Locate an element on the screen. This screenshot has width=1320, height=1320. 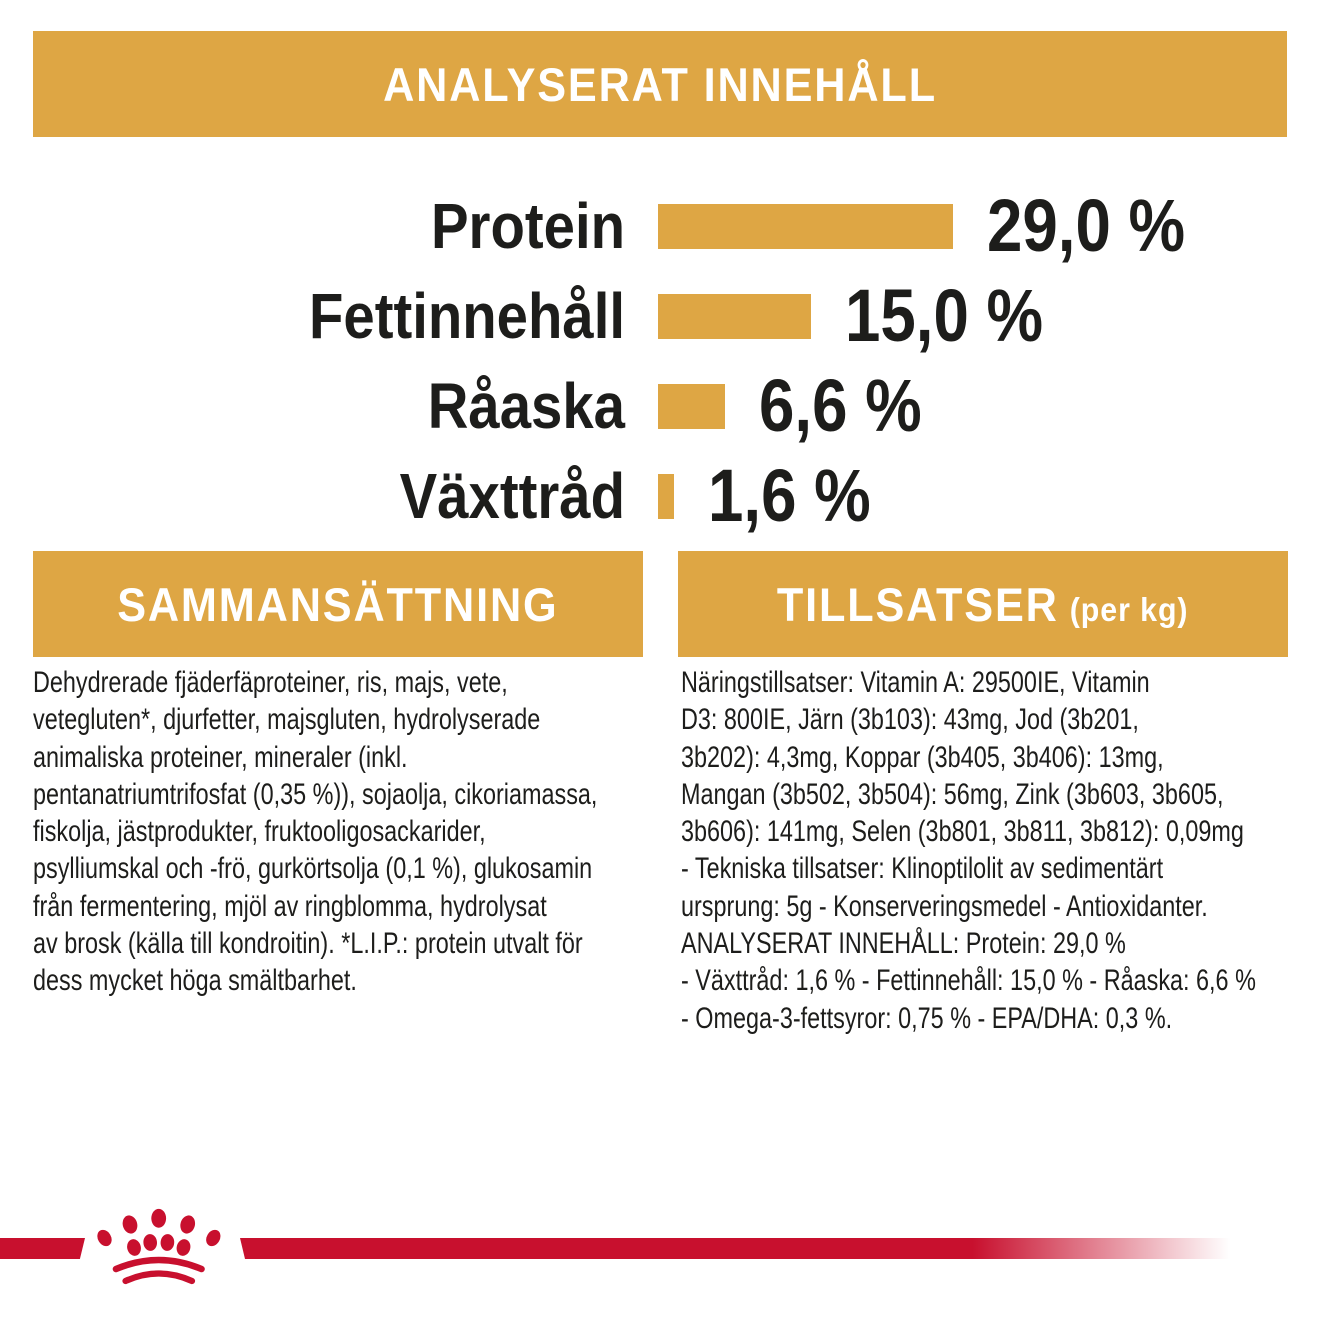
composition-title: SAMMANSÄTTNING is located at coordinates (338, 604).